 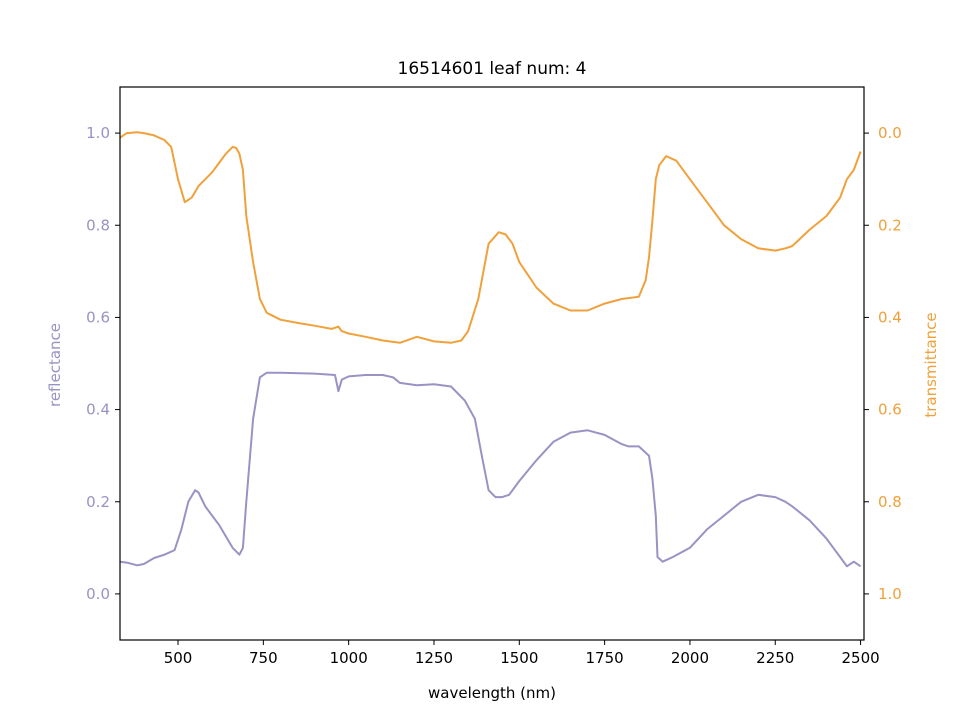 I want to click on right-y-axis: 0.0 0.2 0.4 0.6 0.8 1.0, so click(x=883, y=363).